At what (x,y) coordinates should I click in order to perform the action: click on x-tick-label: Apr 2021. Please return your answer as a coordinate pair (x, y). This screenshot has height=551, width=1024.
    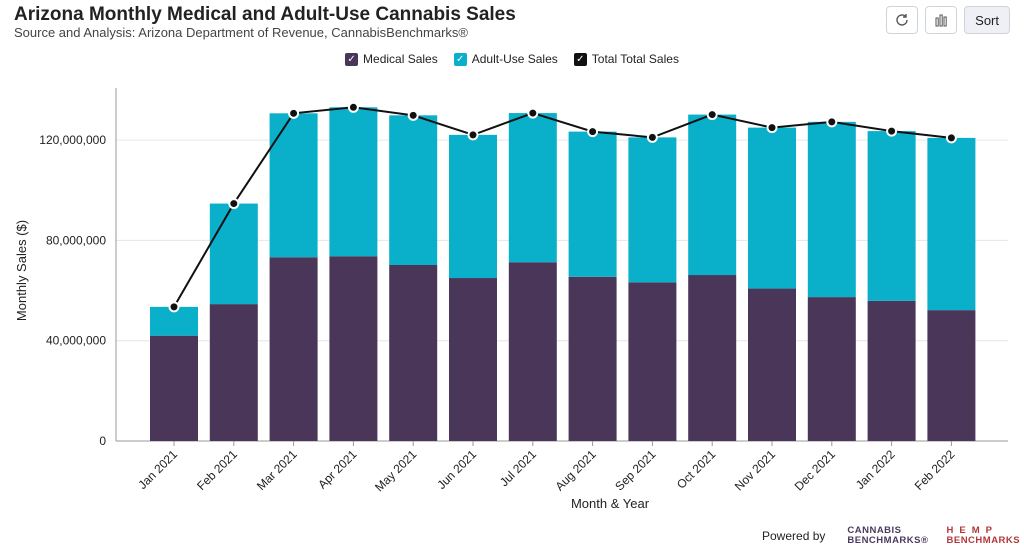
    Looking at the image, I should click on (337, 469).